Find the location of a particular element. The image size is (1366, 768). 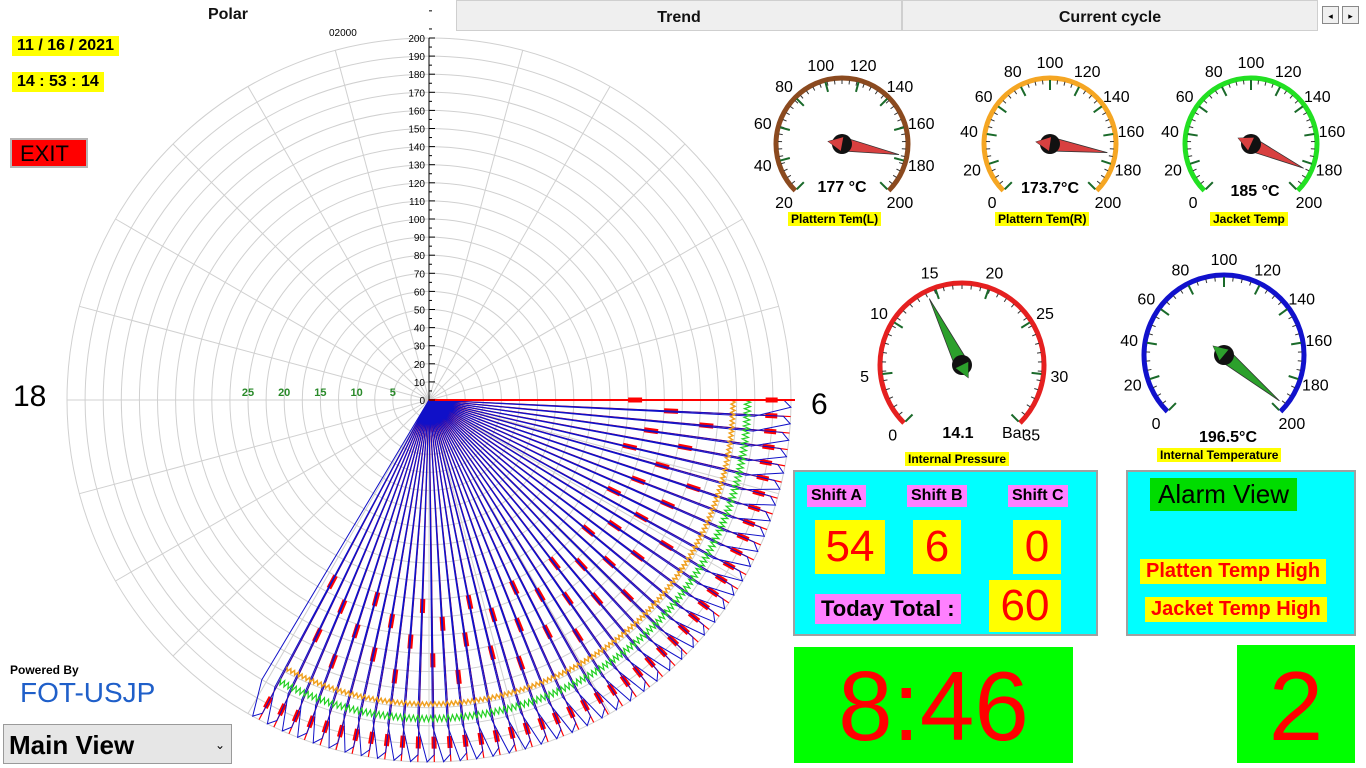

tab-scroll-left-button: ◂ is located at coordinates (1330, 15).